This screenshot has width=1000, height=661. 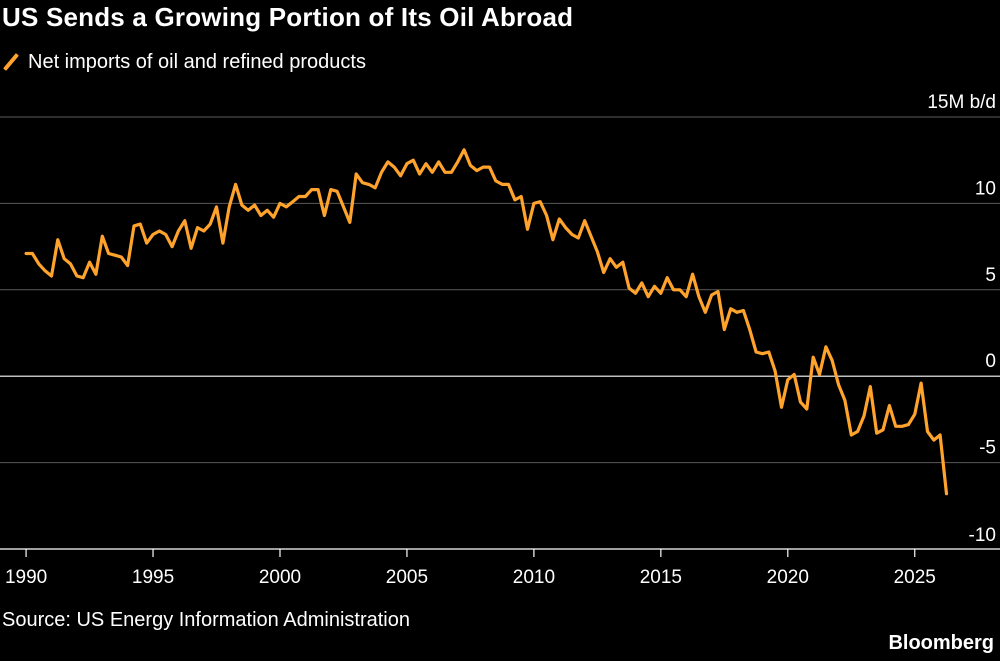 I want to click on legend-label: Net imports of oil and refined products, so click(x=197, y=61).